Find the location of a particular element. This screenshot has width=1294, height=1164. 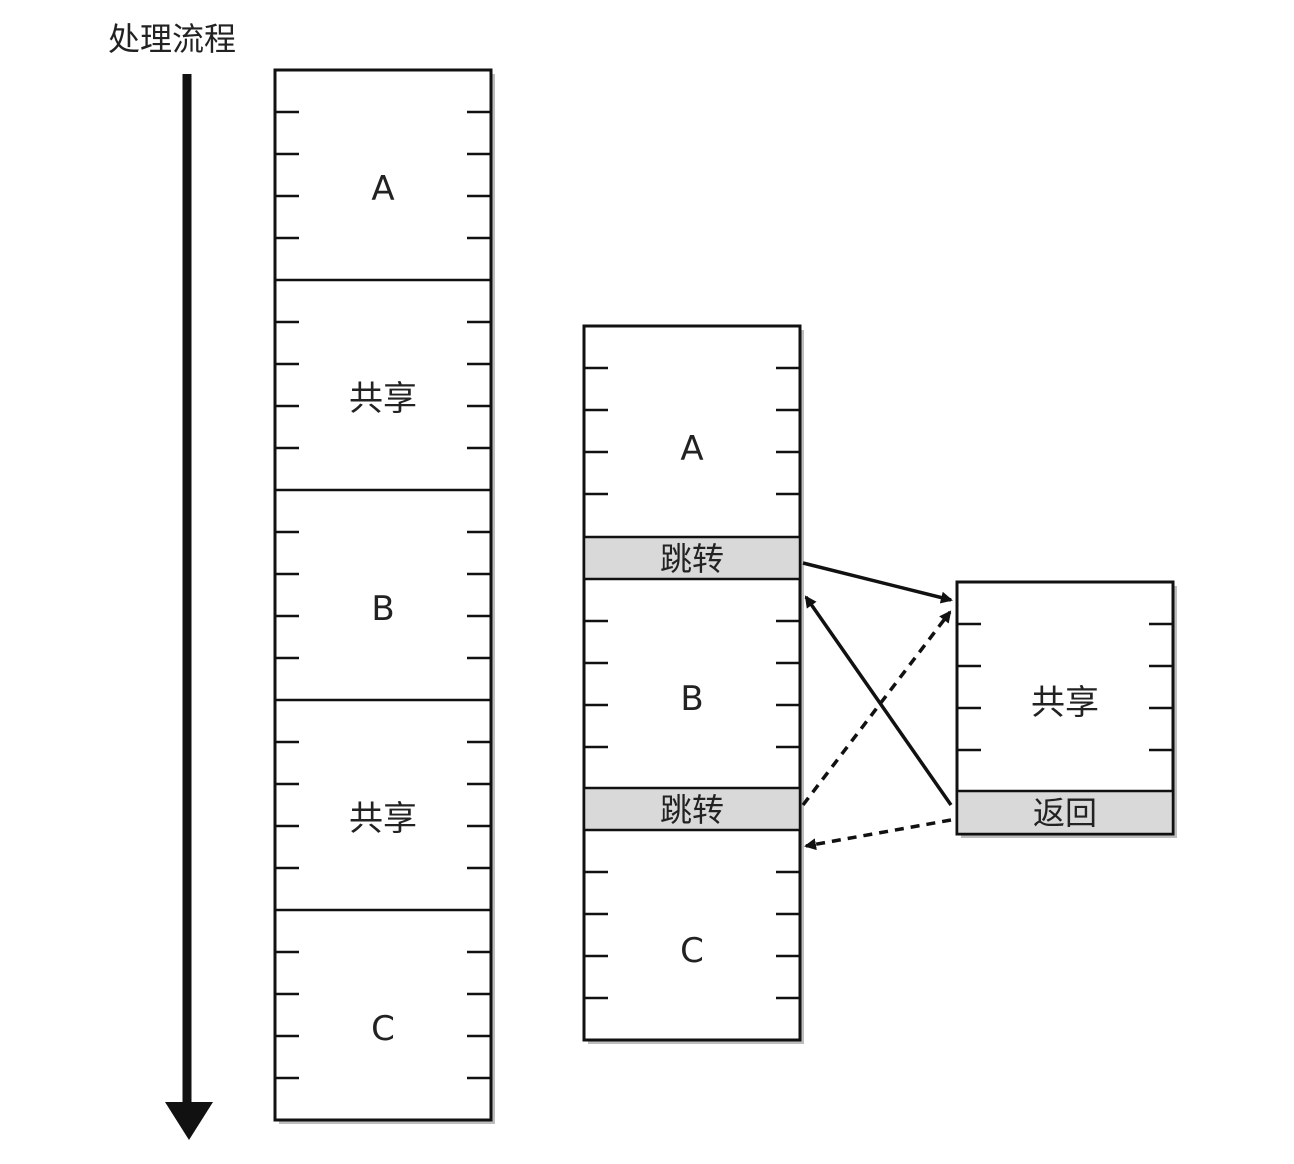

jump-1-to-shared-arrow is located at coordinates (877, 582).